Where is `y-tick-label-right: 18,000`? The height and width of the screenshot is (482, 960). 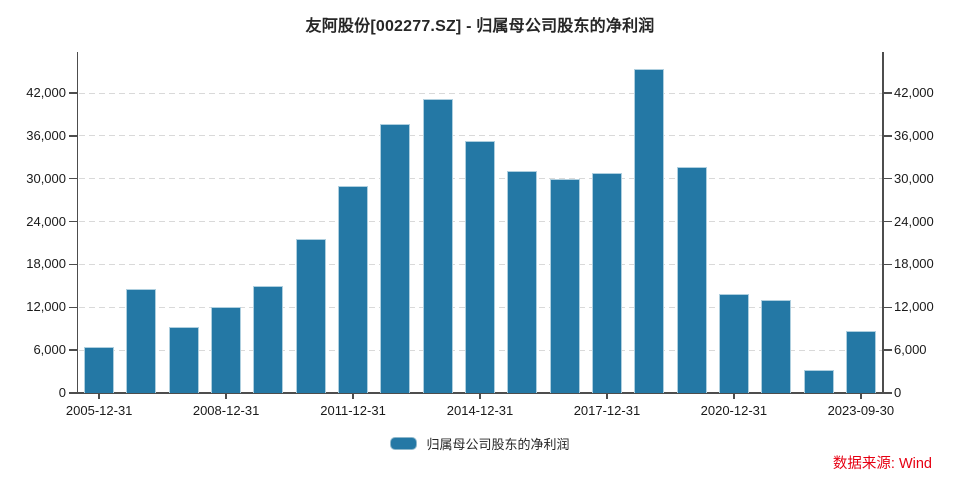 y-tick-label-right: 18,000 is located at coordinates (914, 264).